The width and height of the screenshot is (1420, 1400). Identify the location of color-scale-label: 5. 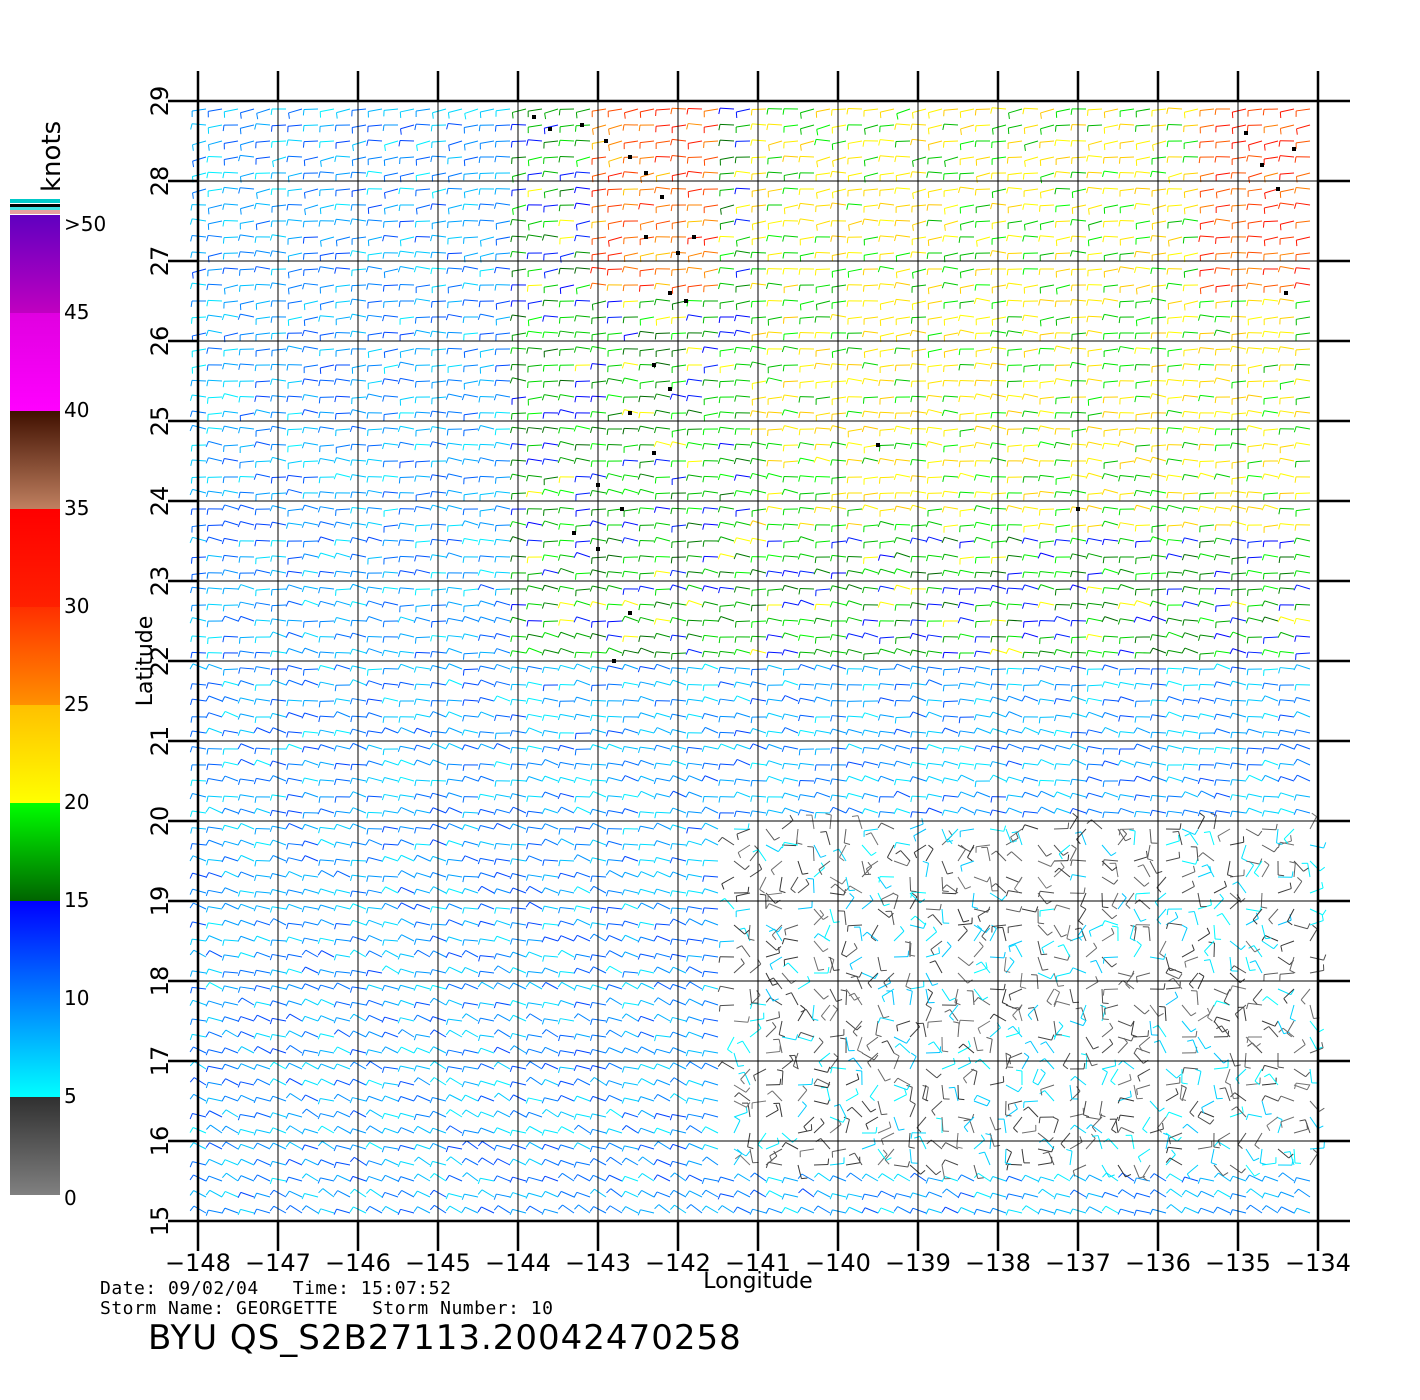
(70, 1096).